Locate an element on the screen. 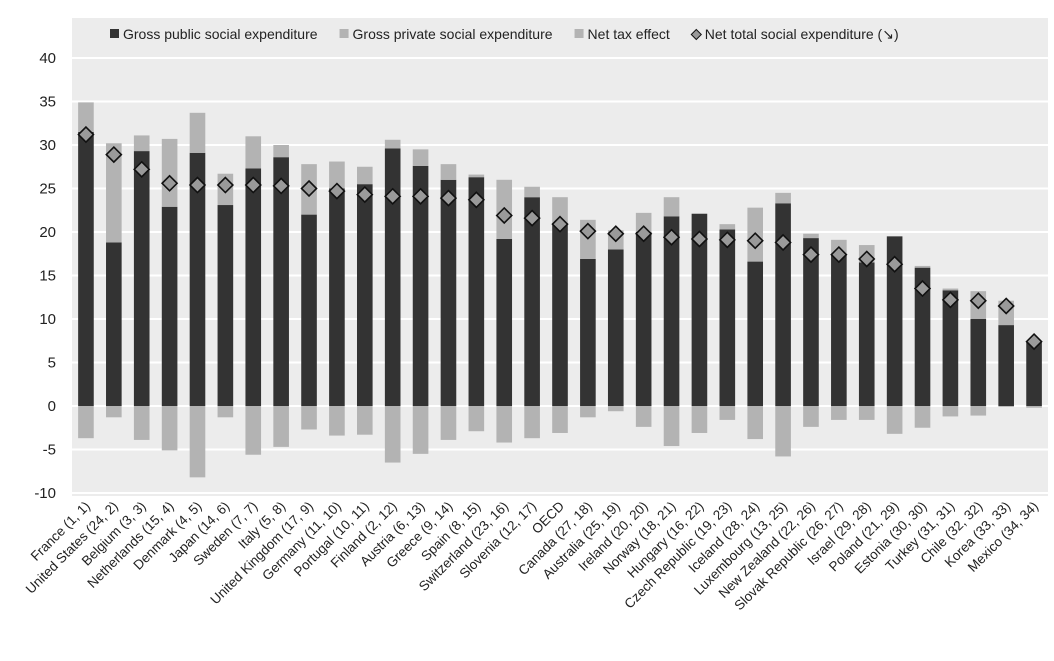 The width and height of the screenshot is (1054, 661). y-tick-label: 30 is located at coordinates (47, 145).